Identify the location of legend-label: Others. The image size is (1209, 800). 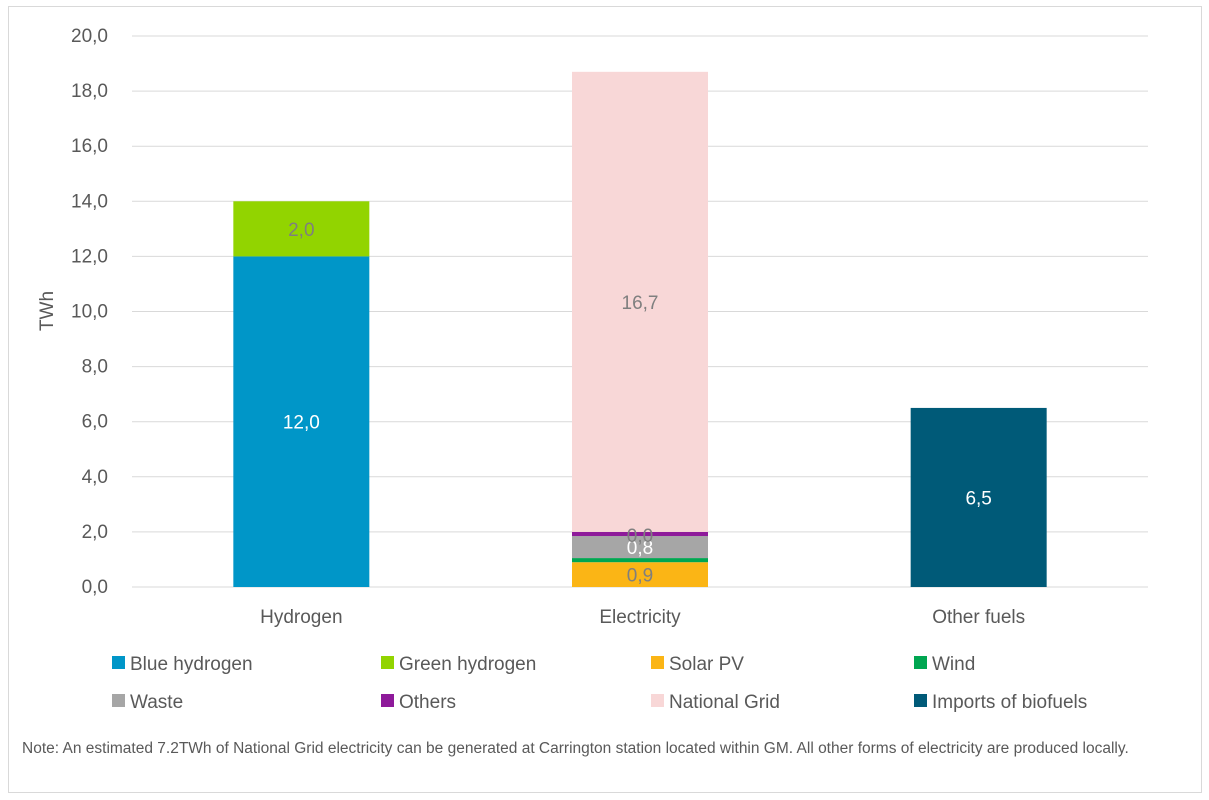
(427, 702).